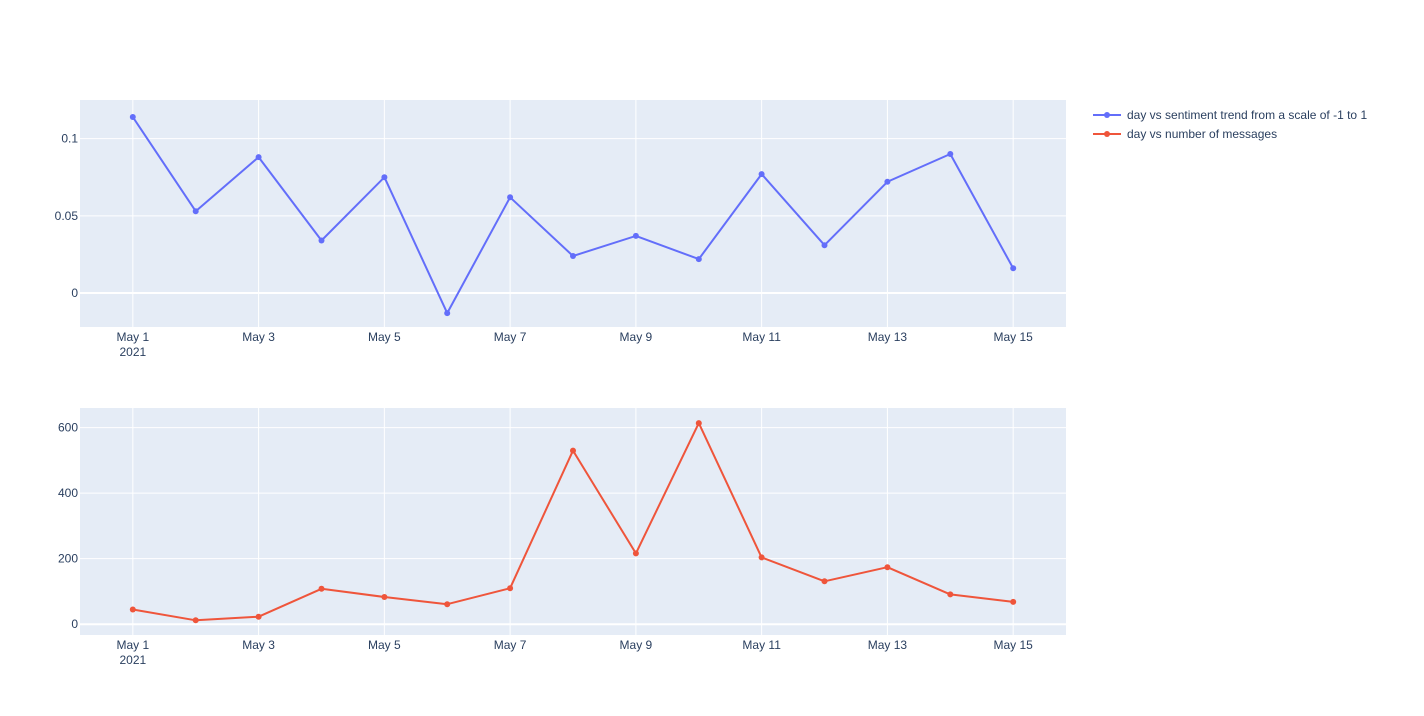 This screenshot has width=1424, height=716. I want to click on y-tick-label: 400, so click(68, 493).